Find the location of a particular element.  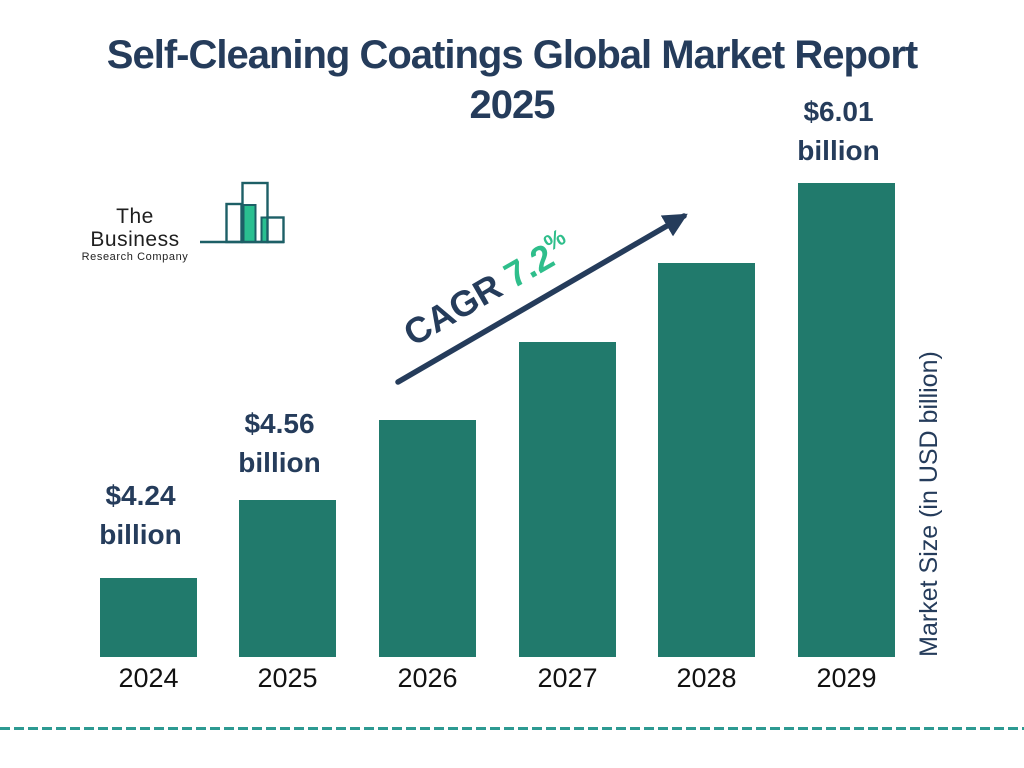

company-logo: The Business Research Company is located at coordinates (180, 220).